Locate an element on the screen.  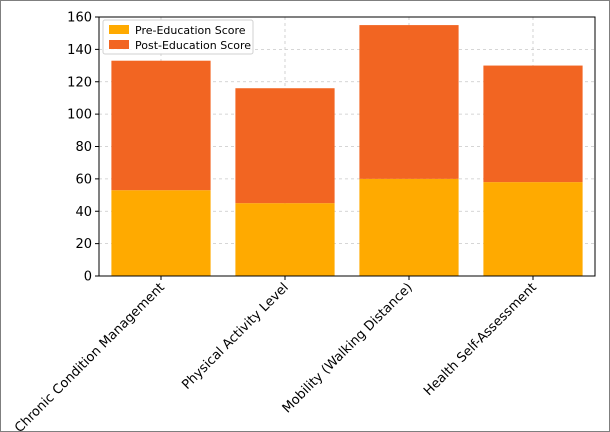
y-tick-label: 20 is located at coordinates (83, 244).